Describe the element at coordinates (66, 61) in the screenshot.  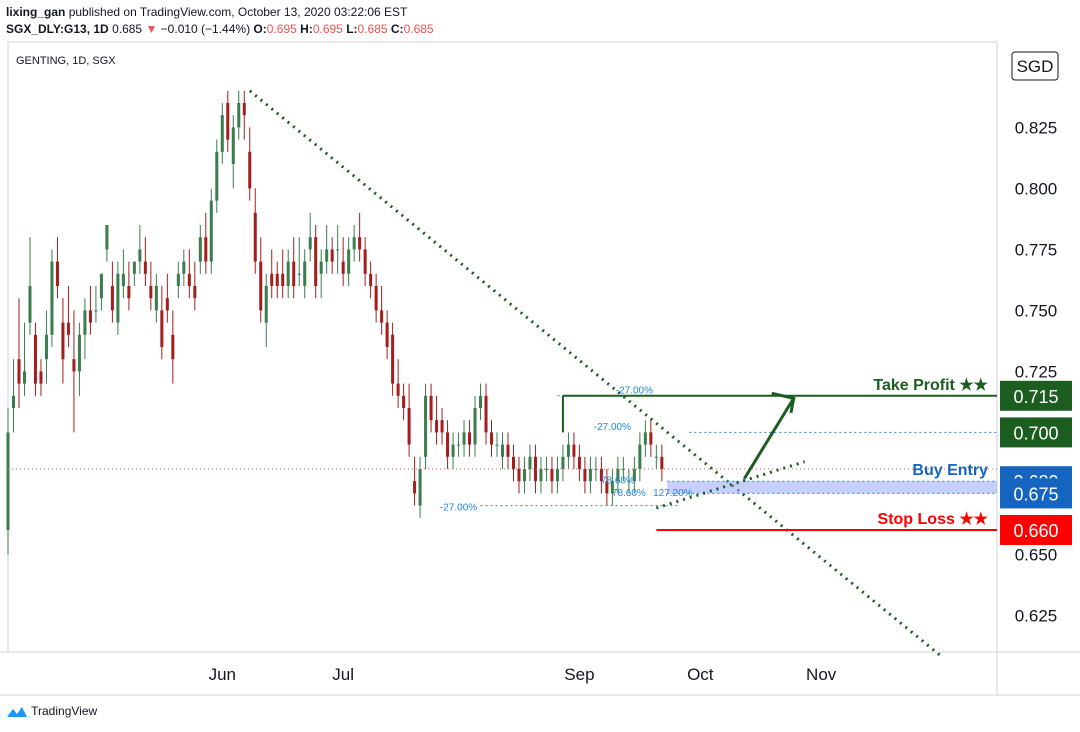
I see `chart-title: GENTING, 1D, SGX` at that location.